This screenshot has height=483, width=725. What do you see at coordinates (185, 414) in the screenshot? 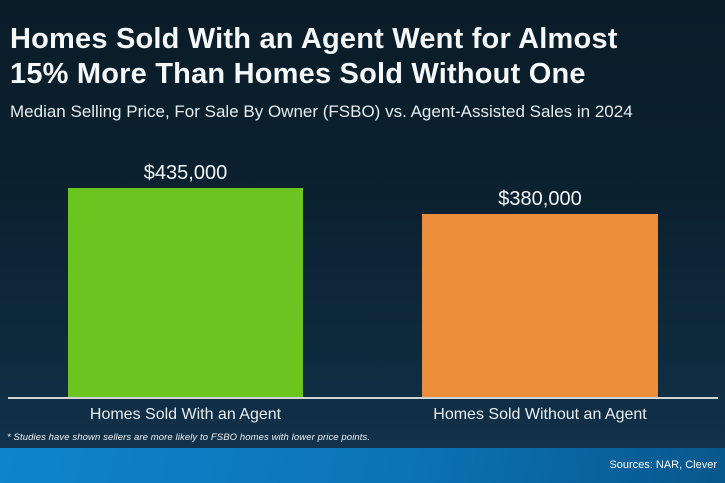
I see `category-label-agent: Homes Sold With an Agent` at bounding box center [185, 414].